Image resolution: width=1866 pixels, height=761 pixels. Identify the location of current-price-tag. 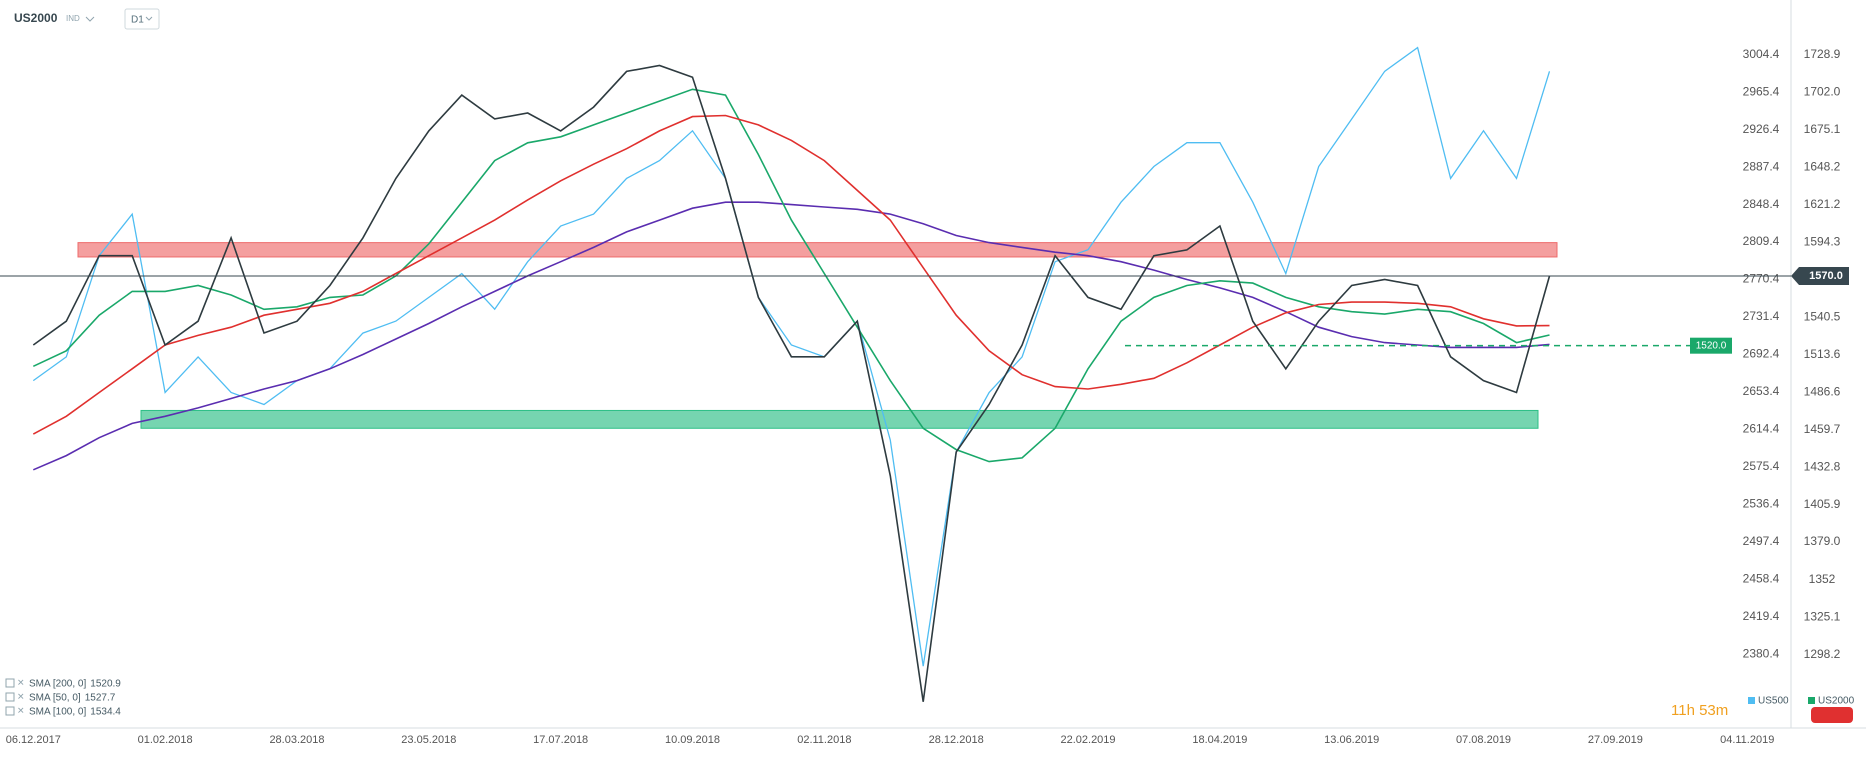
(1820, 276).